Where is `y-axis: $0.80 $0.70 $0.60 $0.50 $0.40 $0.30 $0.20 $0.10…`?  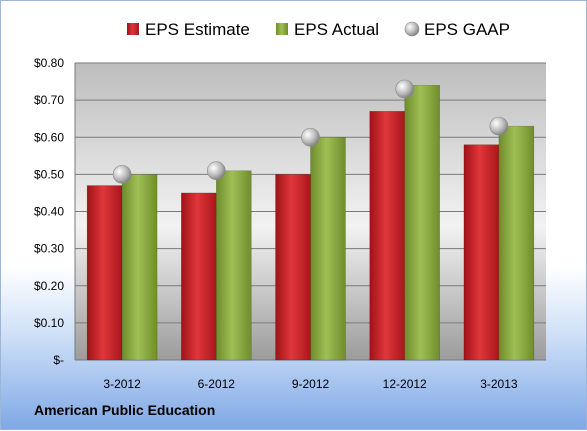
y-axis: $0.80 $0.70 $0.60 $0.50 $0.40 $0.30 $0.20 $0.10… is located at coordinates (54, 211).